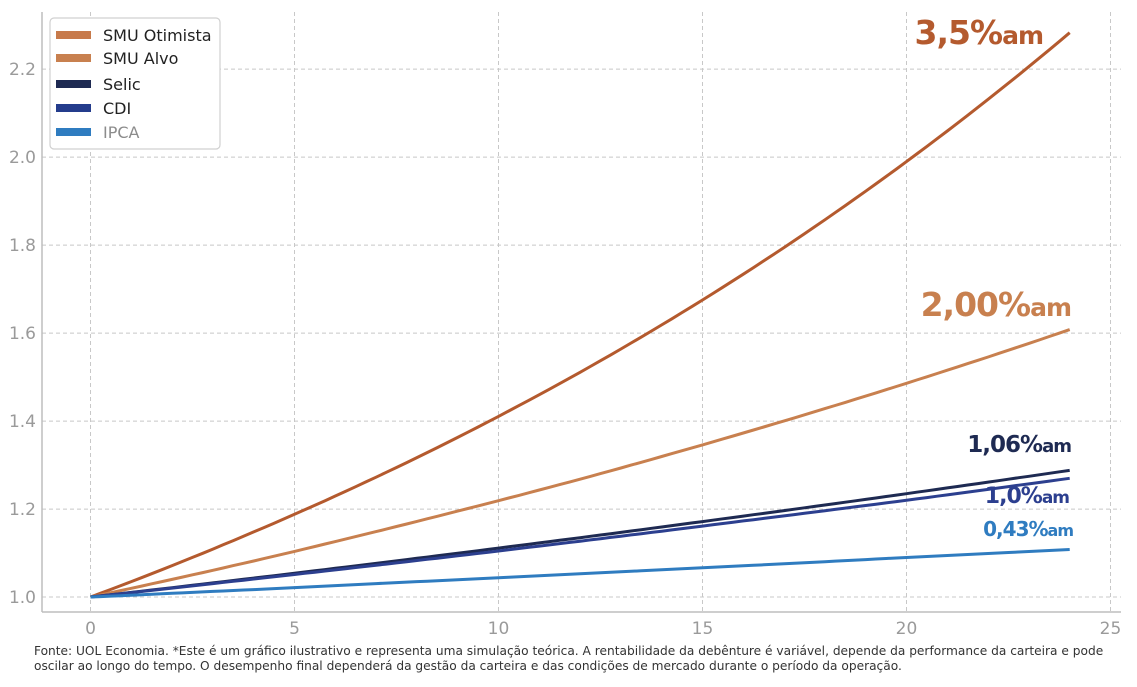 The height and width of the screenshot is (687, 1137). Describe the element at coordinates (22, 246) in the screenshot. I see `y-tick-label: 1.8` at that location.